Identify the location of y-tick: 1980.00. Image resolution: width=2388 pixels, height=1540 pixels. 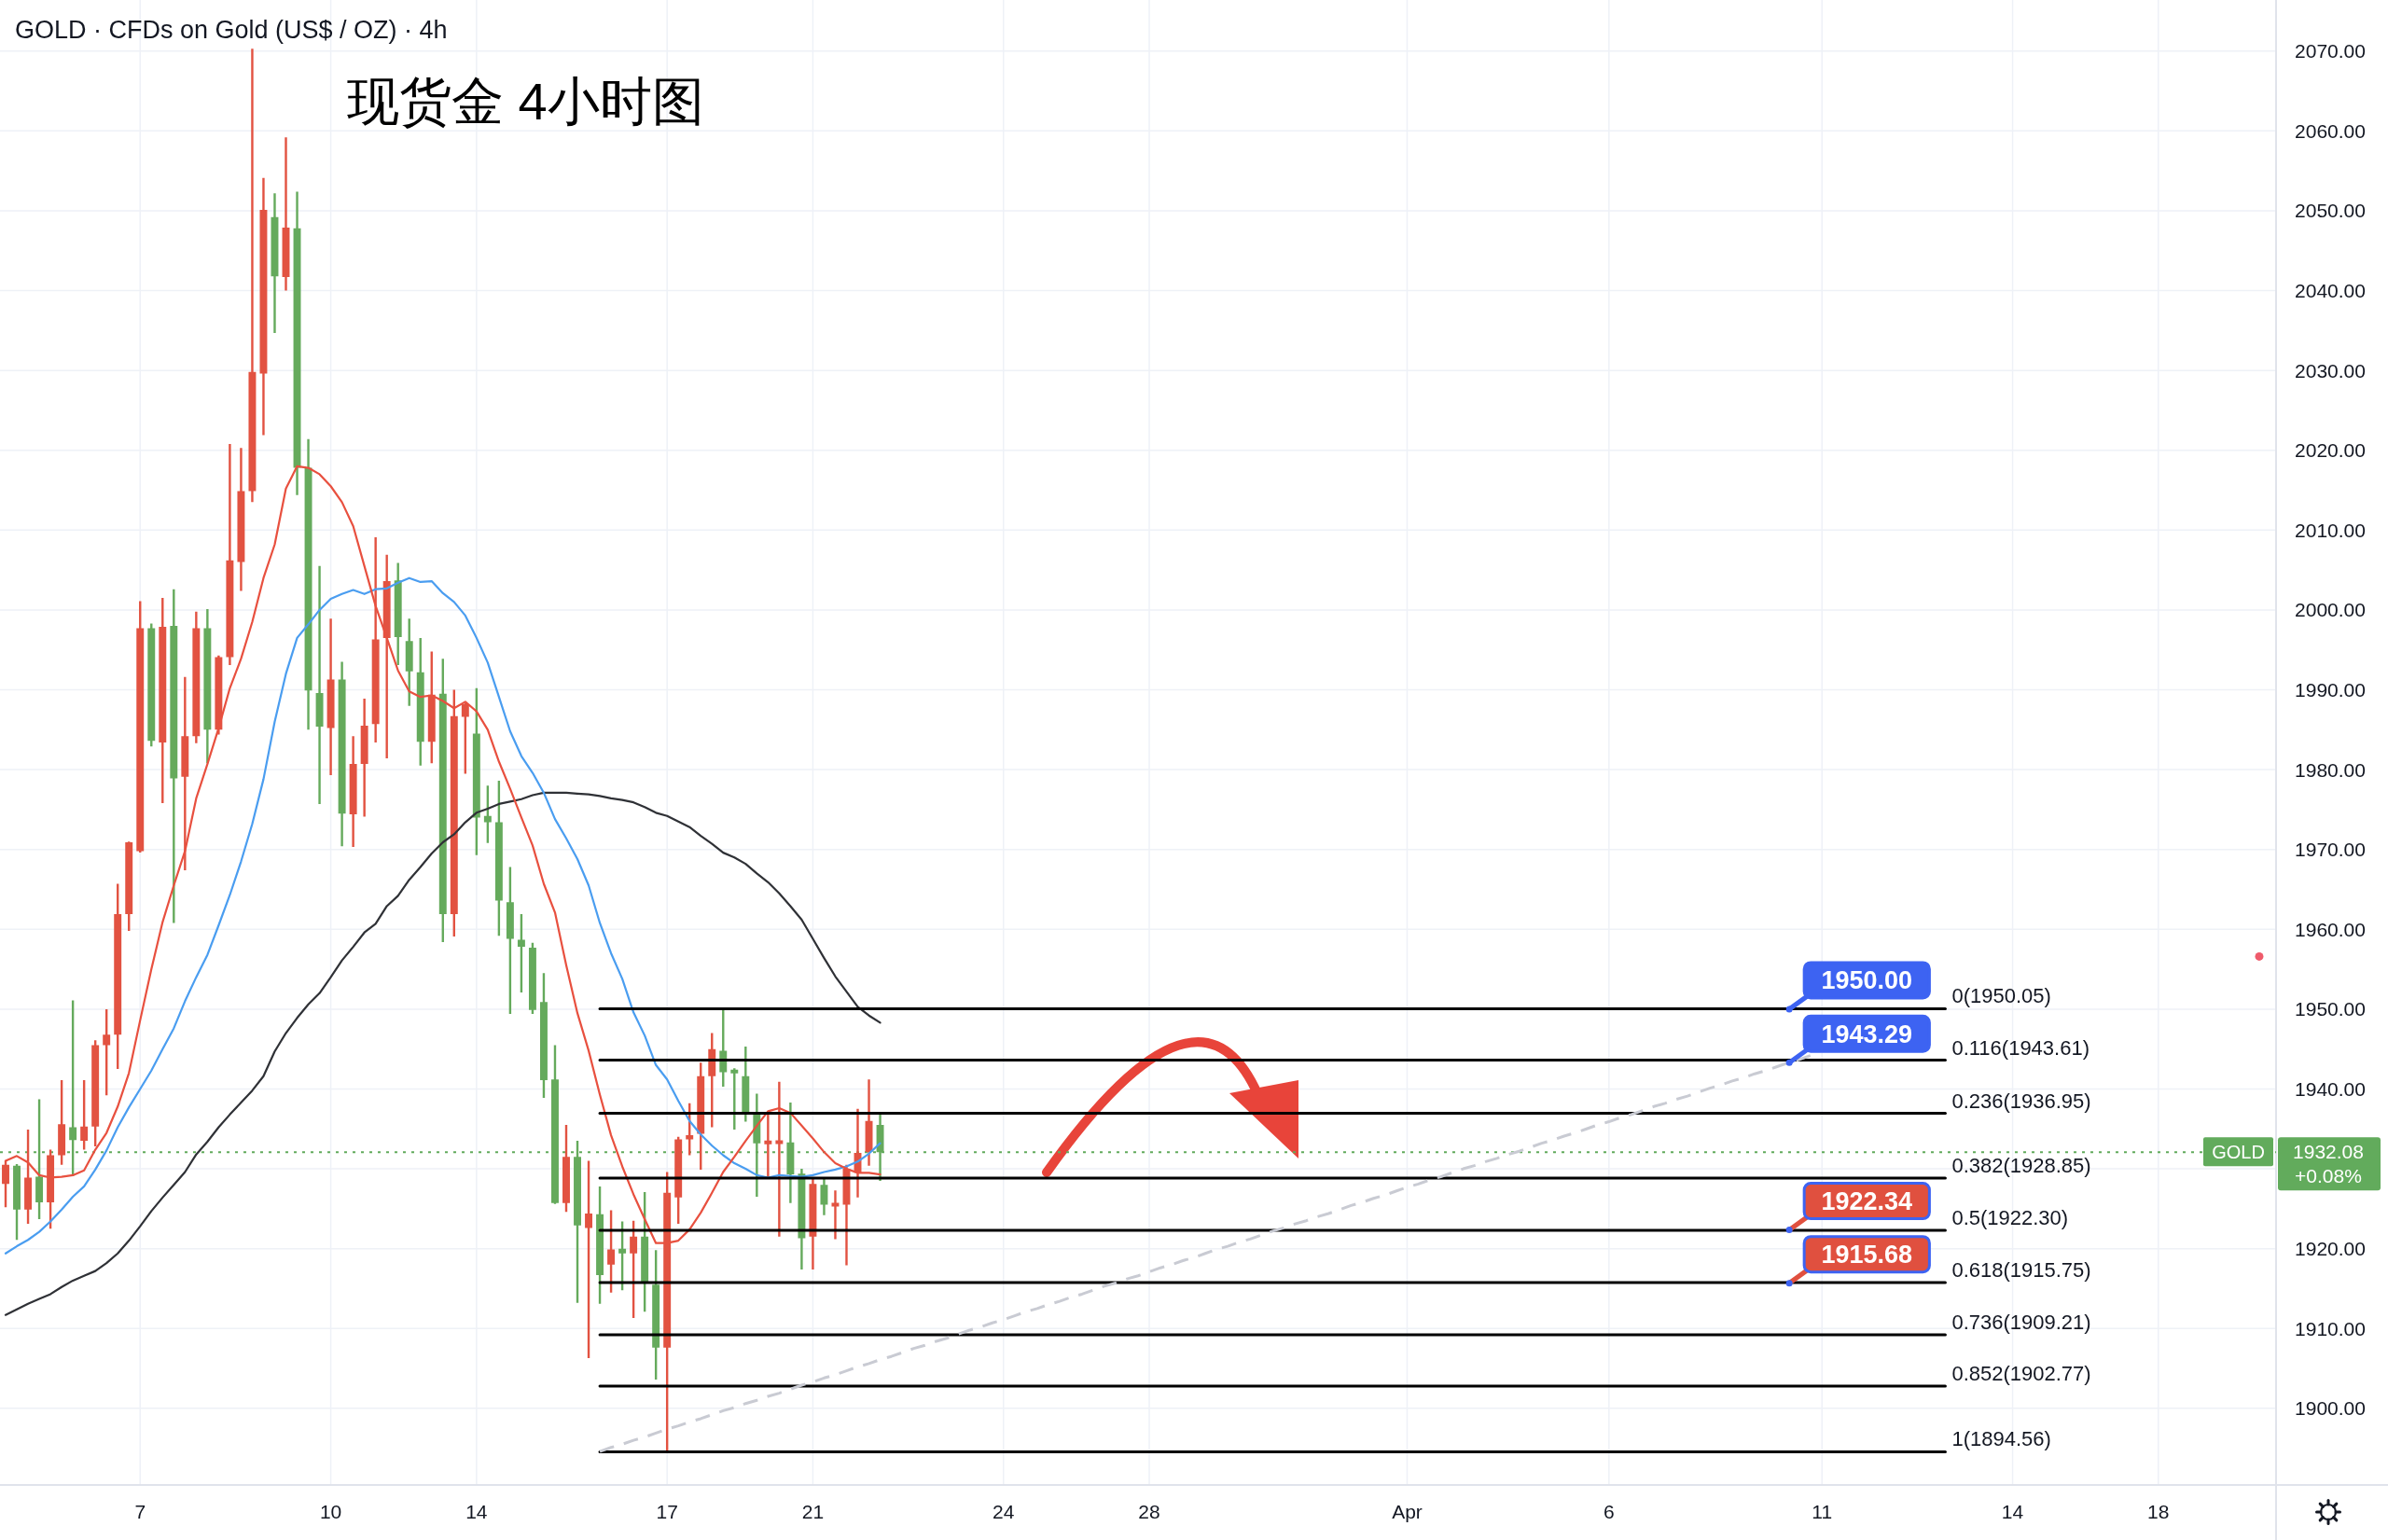
(2330, 769).